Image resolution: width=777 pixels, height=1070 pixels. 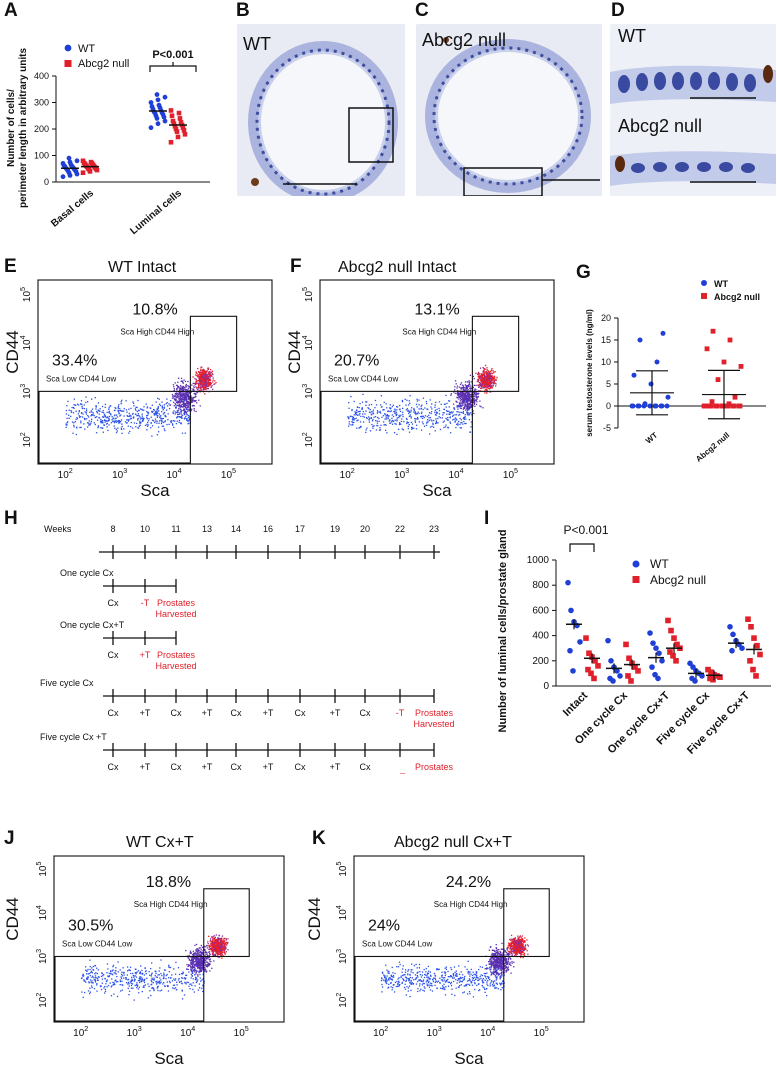 I want to click on micrograph-b: WT, so click(x=321, y=110).